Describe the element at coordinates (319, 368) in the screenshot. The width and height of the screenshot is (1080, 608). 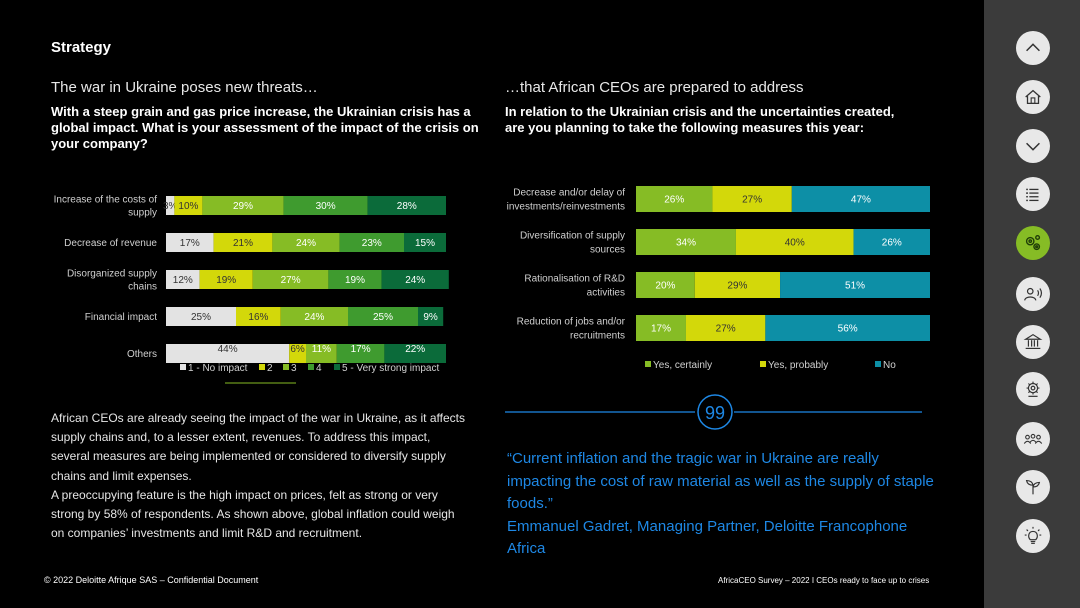
I see `legend-label: 4` at that location.